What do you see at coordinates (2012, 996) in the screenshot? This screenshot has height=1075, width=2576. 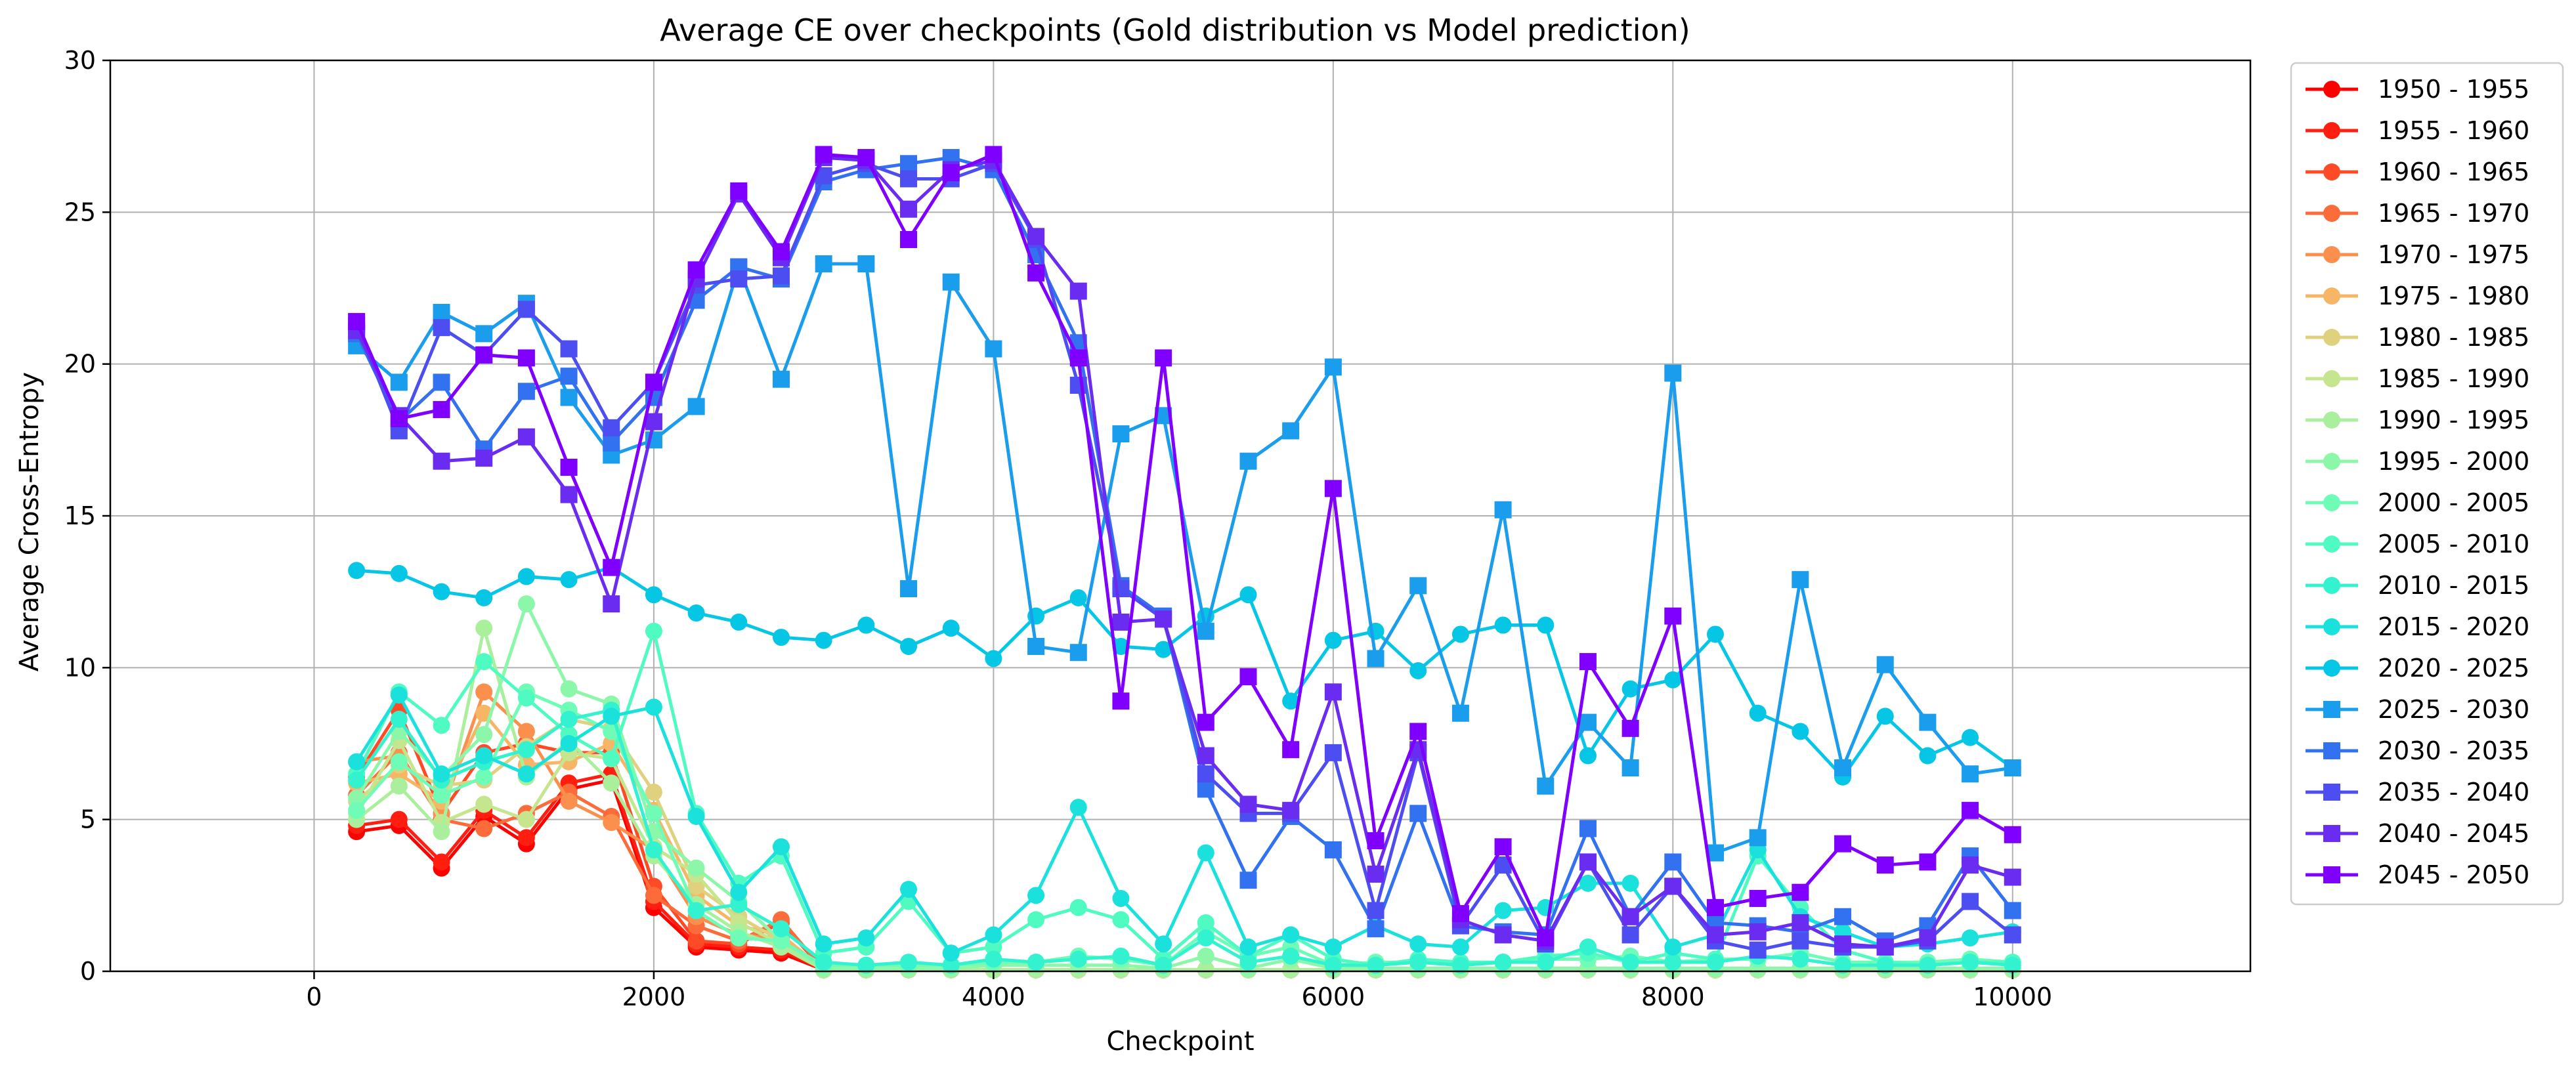 I see `x-tick-label: 10000` at bounding box center [2012, 996].